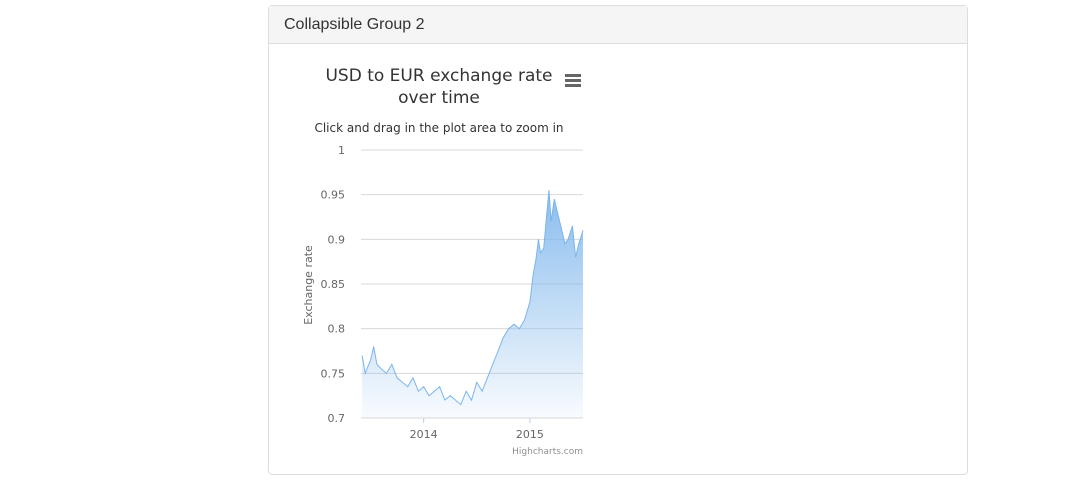 This screenshot has width=1083, height=496. I want to click on x-tick-label: 2015, so click(530, 434).